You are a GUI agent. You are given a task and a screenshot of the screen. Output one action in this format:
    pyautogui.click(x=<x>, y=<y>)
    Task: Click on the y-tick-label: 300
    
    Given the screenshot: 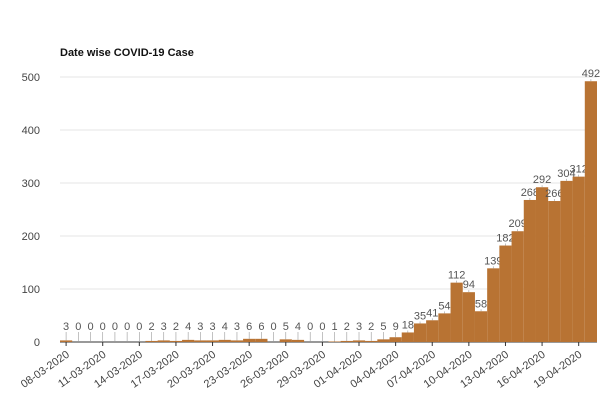 What is the action you would take?
    pyautogui.click(x=31, y=184)
    